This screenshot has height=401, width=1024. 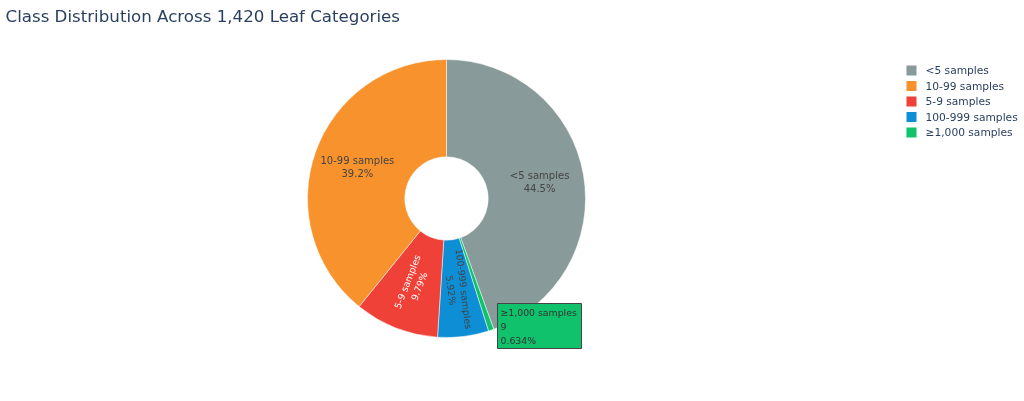 I want to click on legend-label: <5 samples, so click(x=957, y=70).